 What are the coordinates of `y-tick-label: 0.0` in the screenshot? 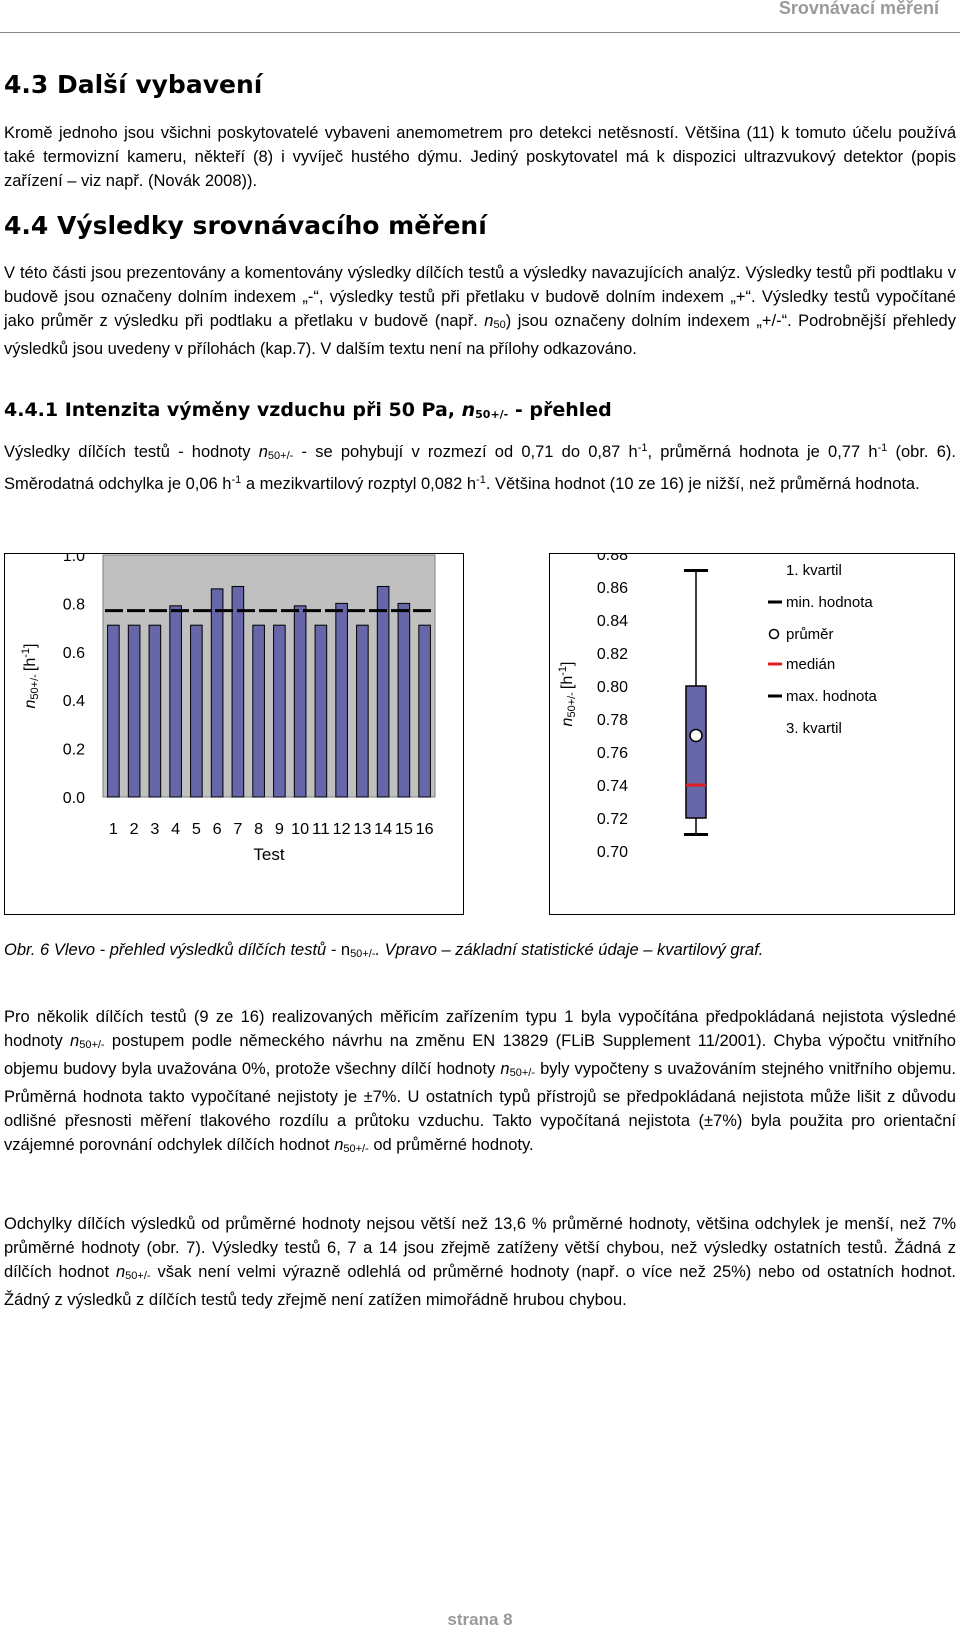 It's located at (74, 798).